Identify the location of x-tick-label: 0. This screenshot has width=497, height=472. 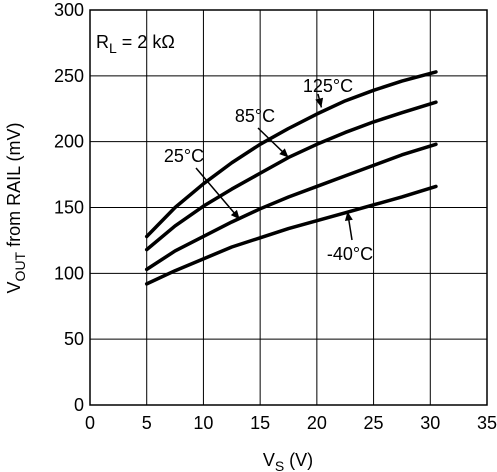
(90, 423).